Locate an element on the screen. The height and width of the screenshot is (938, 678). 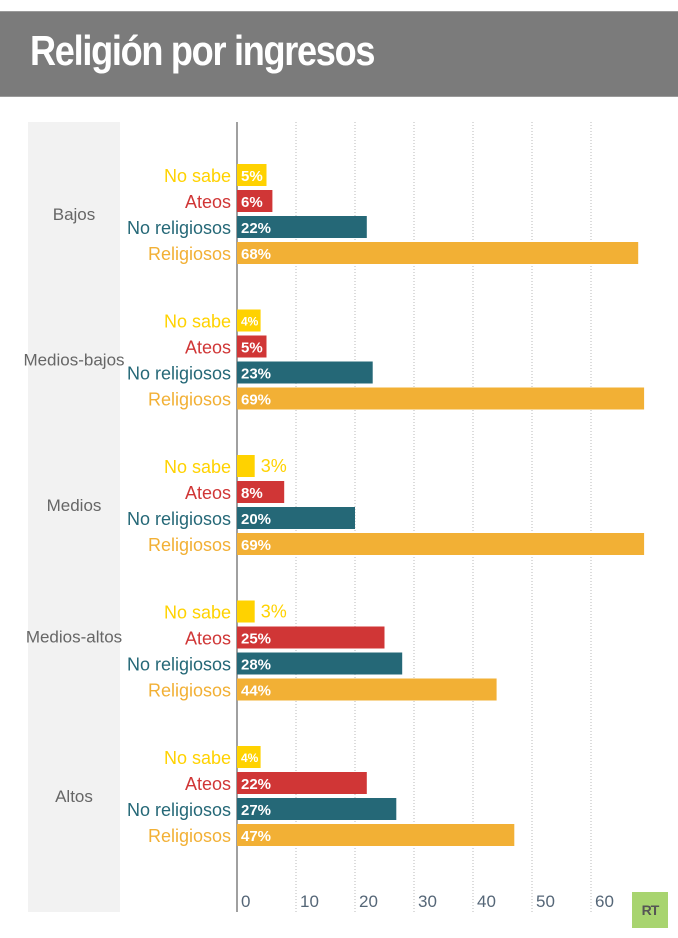
value-label: 8% is located at coordinates (252, 493).